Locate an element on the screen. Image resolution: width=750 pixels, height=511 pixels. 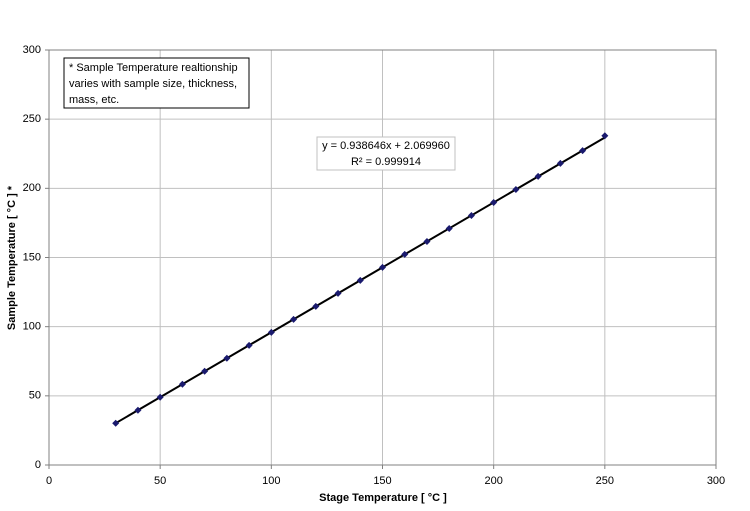
note-box is located at coordinates (156, 83).